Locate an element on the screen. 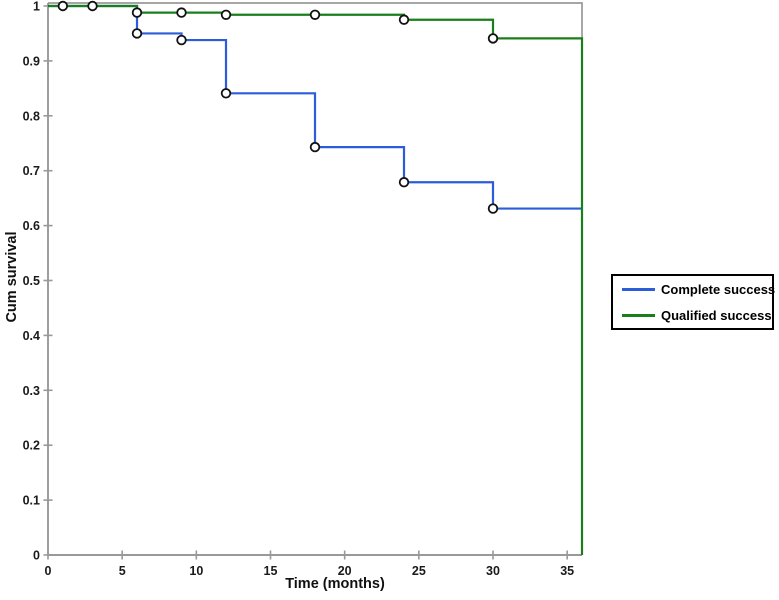 This screenshot has width=779, height=600. y-tick-label: 0.8 is located at coordinates (31, 116).